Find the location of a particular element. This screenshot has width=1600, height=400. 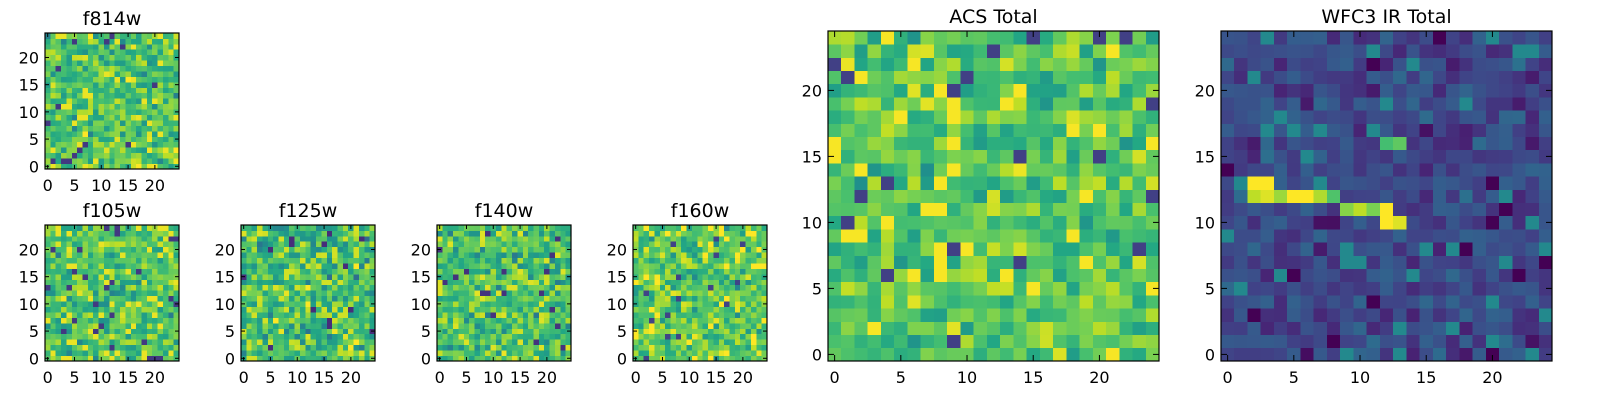

y-tick-label: 0 is located at coordinates (426, 358).